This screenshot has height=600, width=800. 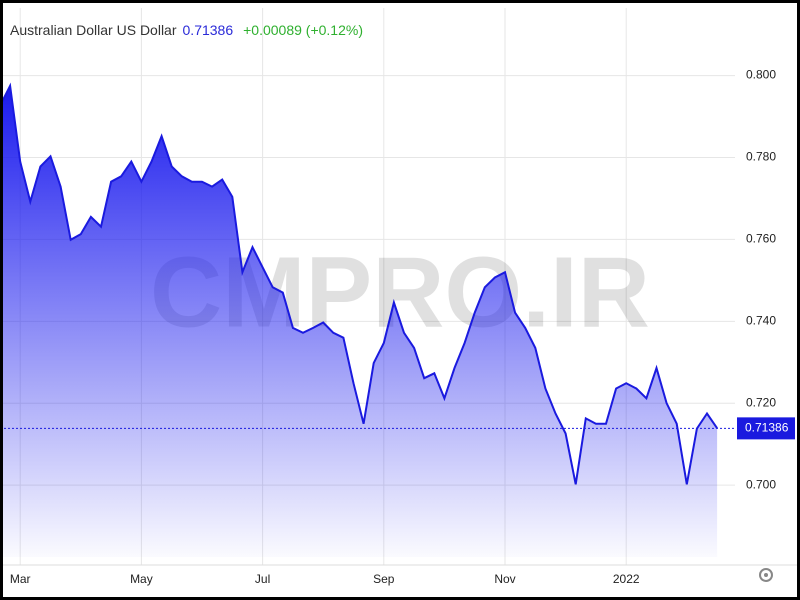 I want to click on x-tick-label: May, so click(x=141, y=579).